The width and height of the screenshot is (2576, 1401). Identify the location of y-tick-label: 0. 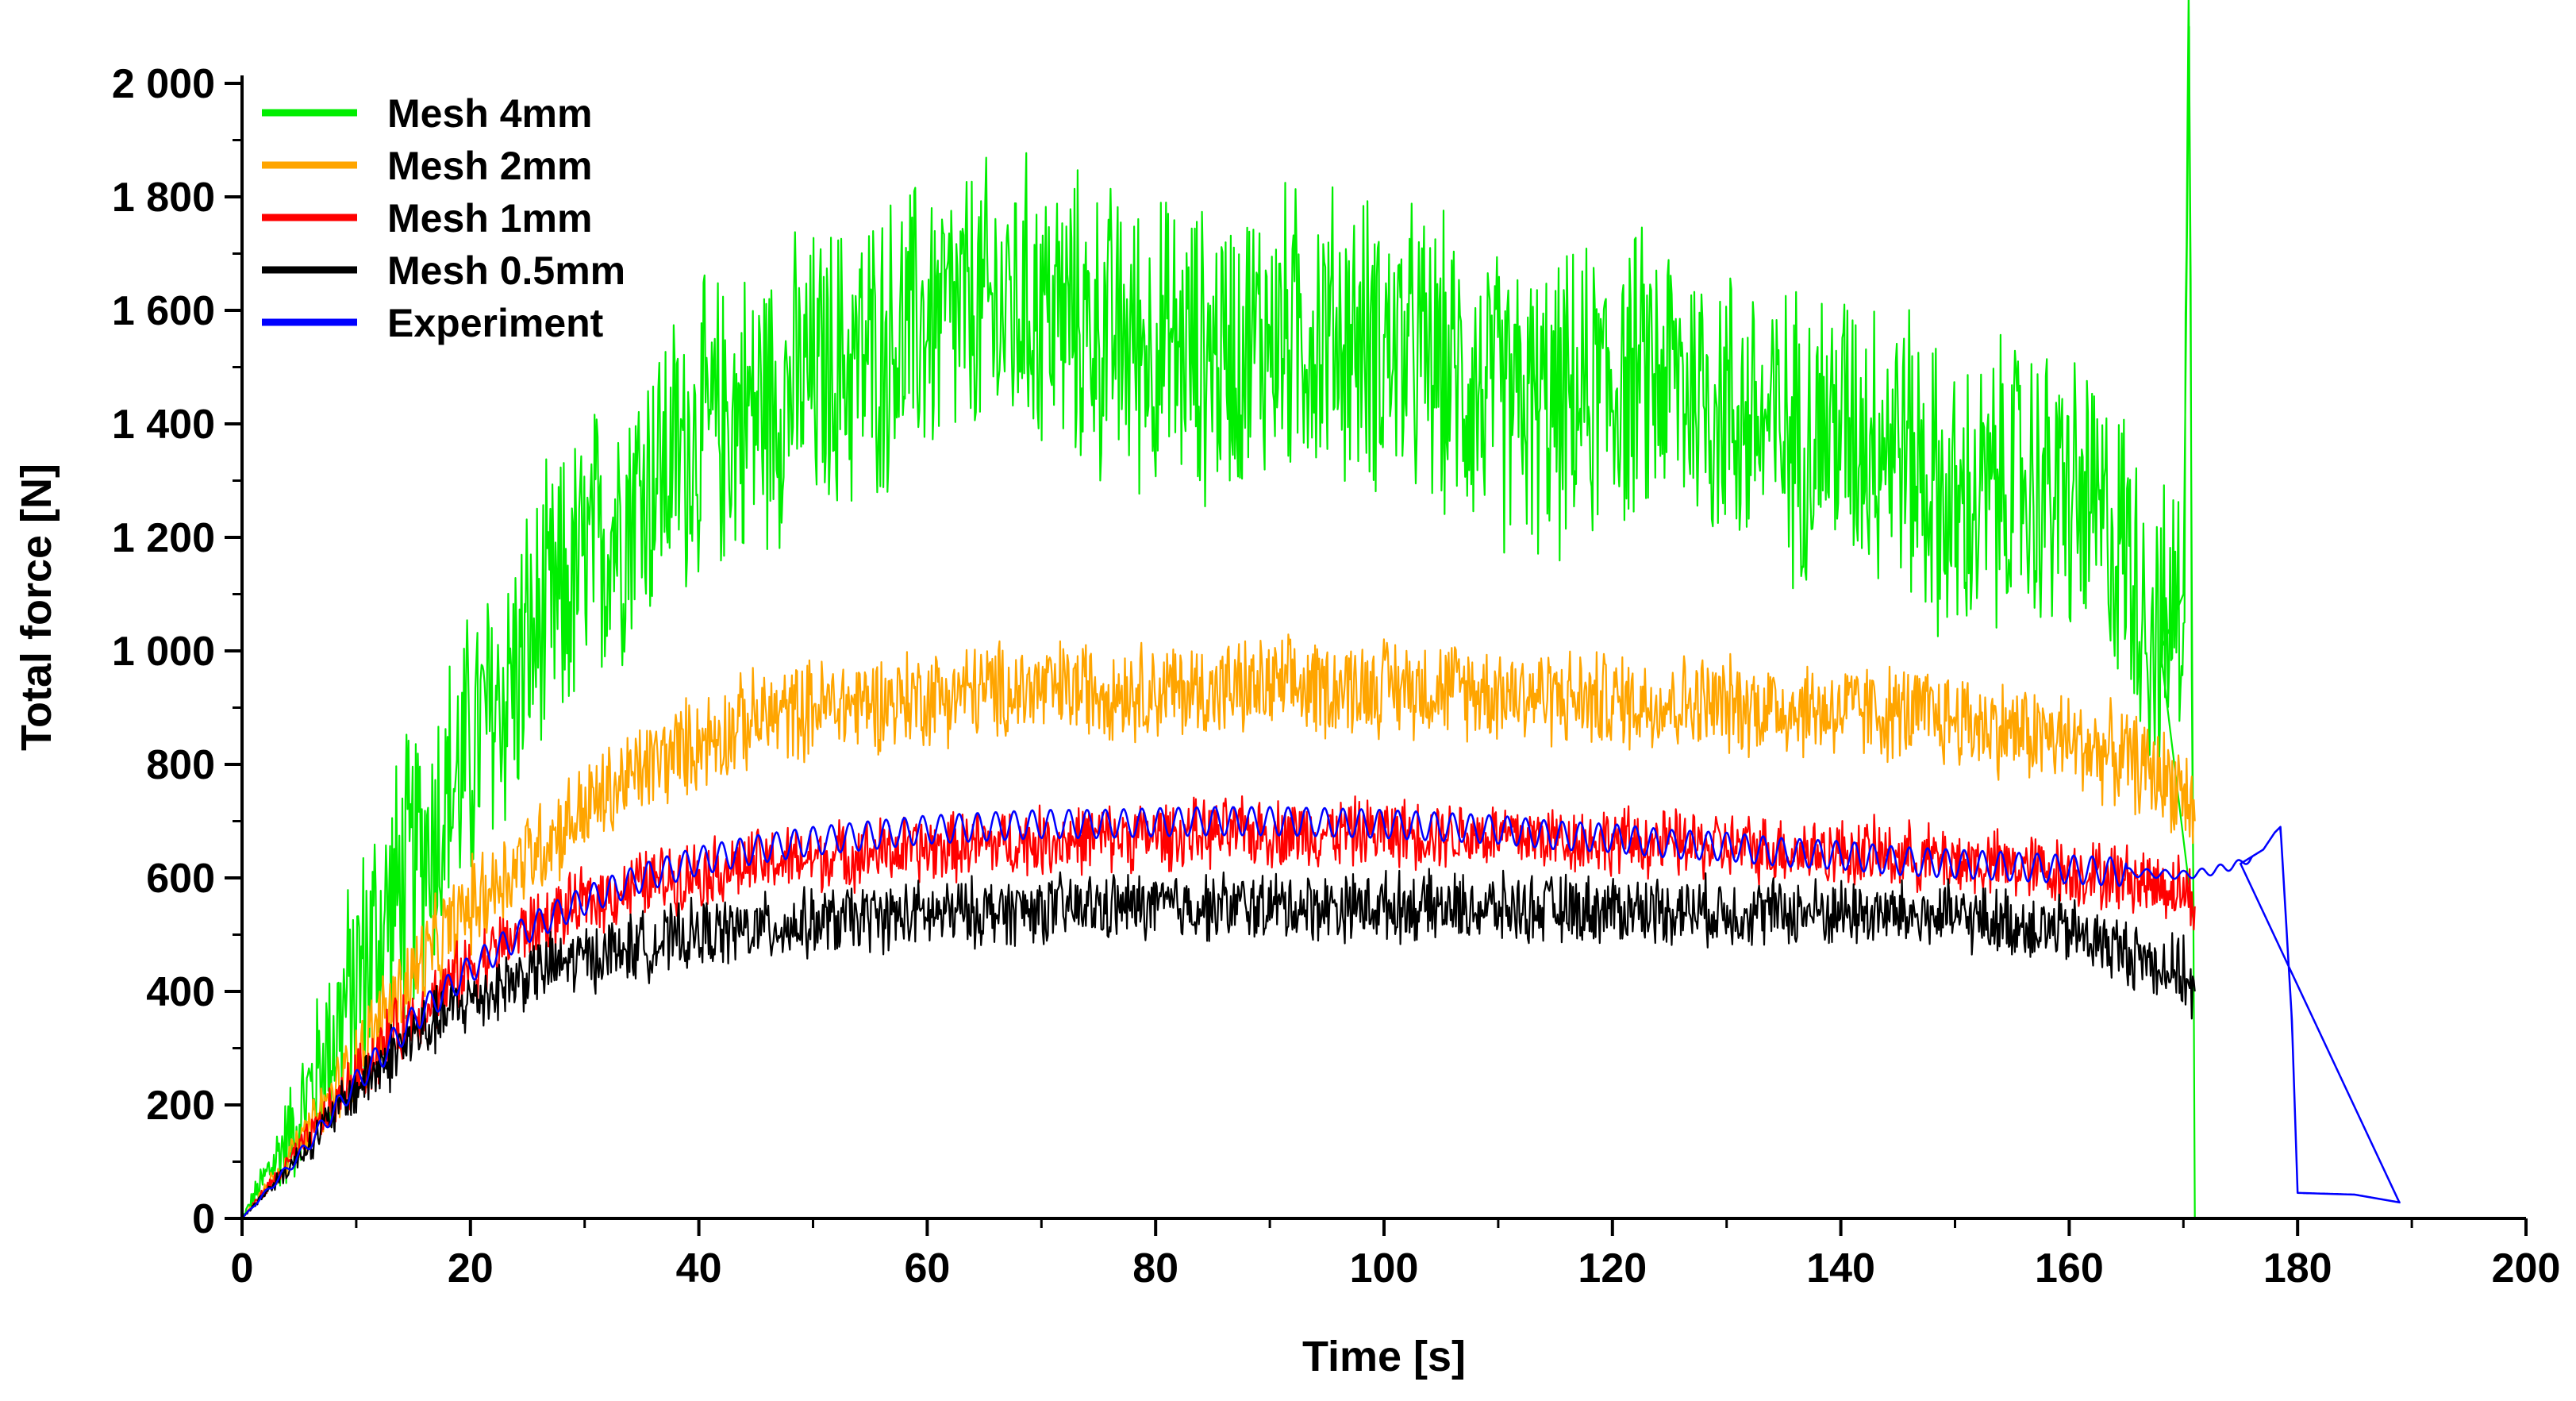
(204, 1219).